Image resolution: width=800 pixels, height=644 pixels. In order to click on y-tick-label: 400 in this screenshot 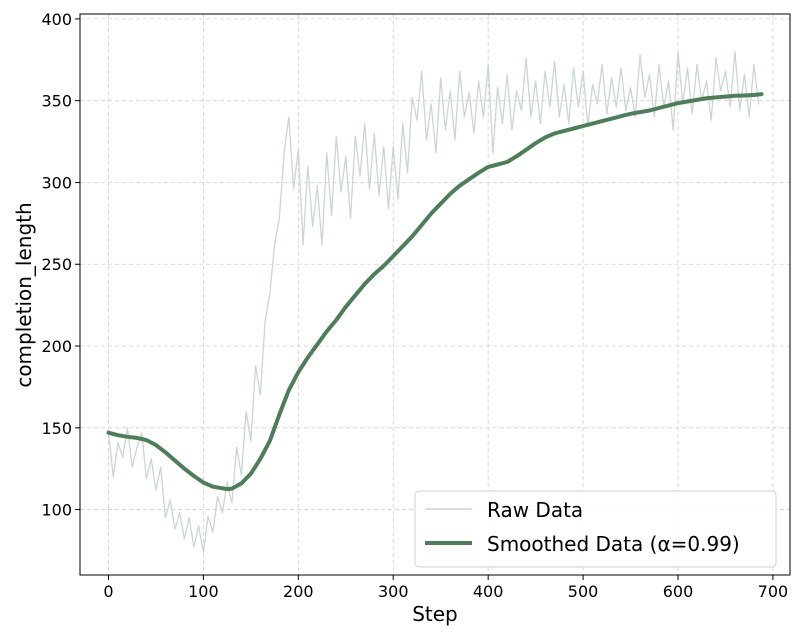, I will do `click(56, 19)`.